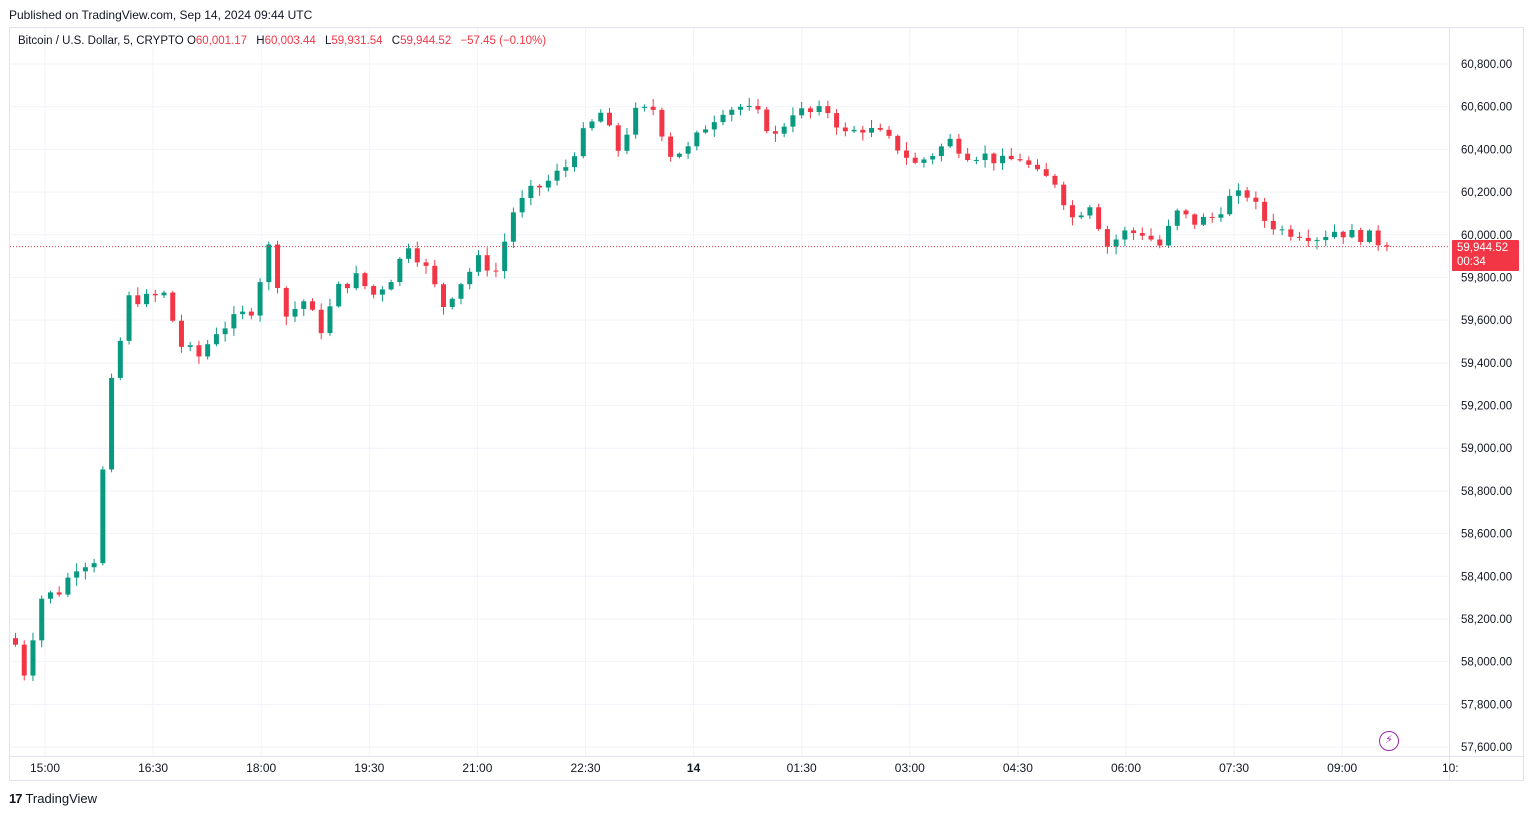 The image size is (1534, 817). What do you see at coordinates (503, 41) in the screenshot?
I see `legend-change: −57.45 (−0.10%)` at bounding box center [503, 41].